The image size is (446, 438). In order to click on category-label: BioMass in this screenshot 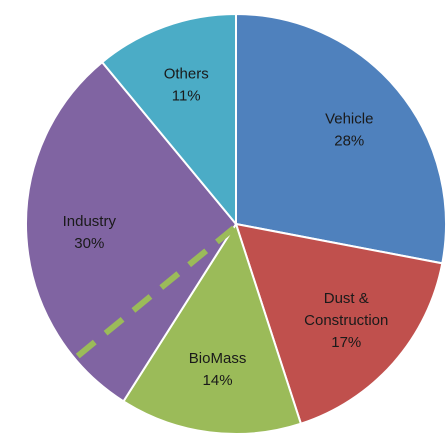, I will do `click(218, 358)`.